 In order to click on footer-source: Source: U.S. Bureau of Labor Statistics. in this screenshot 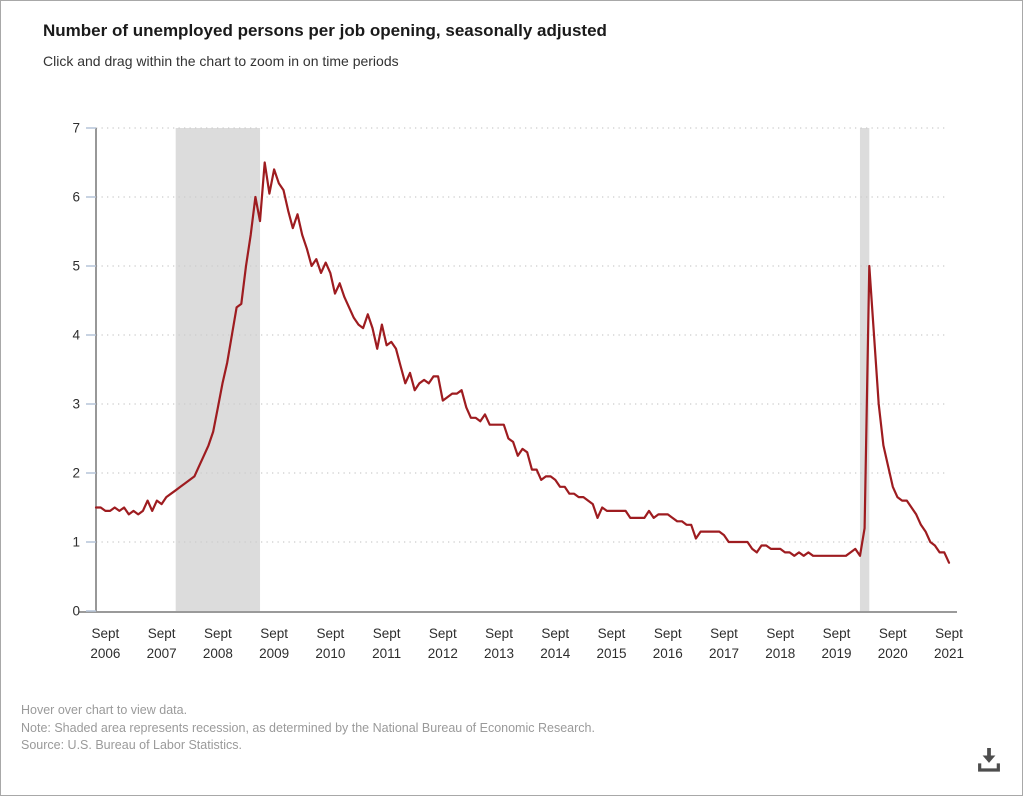, I will do `click(131, 745)`.